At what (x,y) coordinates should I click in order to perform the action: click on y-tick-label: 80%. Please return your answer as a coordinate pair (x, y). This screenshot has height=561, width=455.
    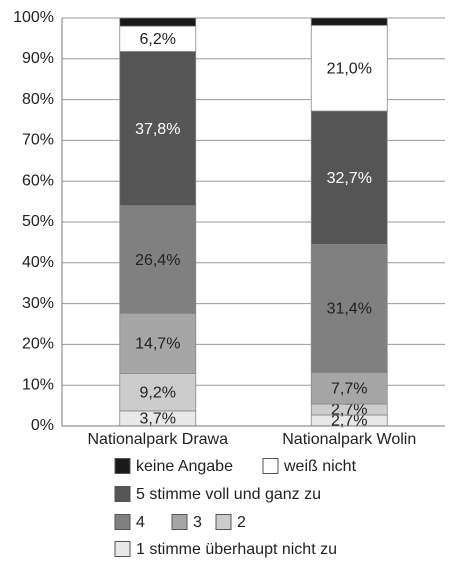
    Looking at the image, I should click on (38, 99).